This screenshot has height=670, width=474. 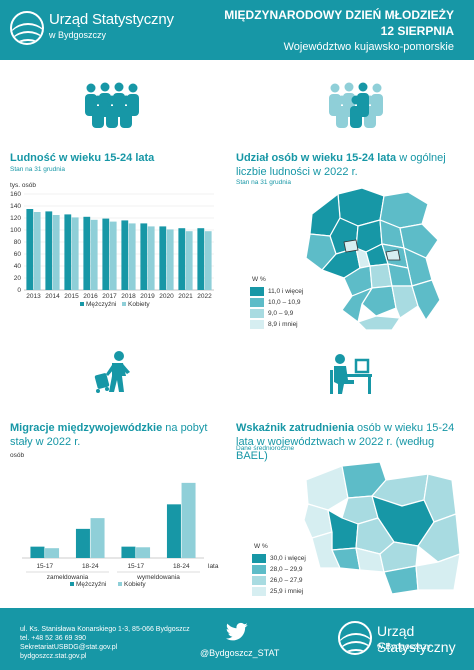 I want to click on y-tick-label: 20, so click(x=18, y=278).